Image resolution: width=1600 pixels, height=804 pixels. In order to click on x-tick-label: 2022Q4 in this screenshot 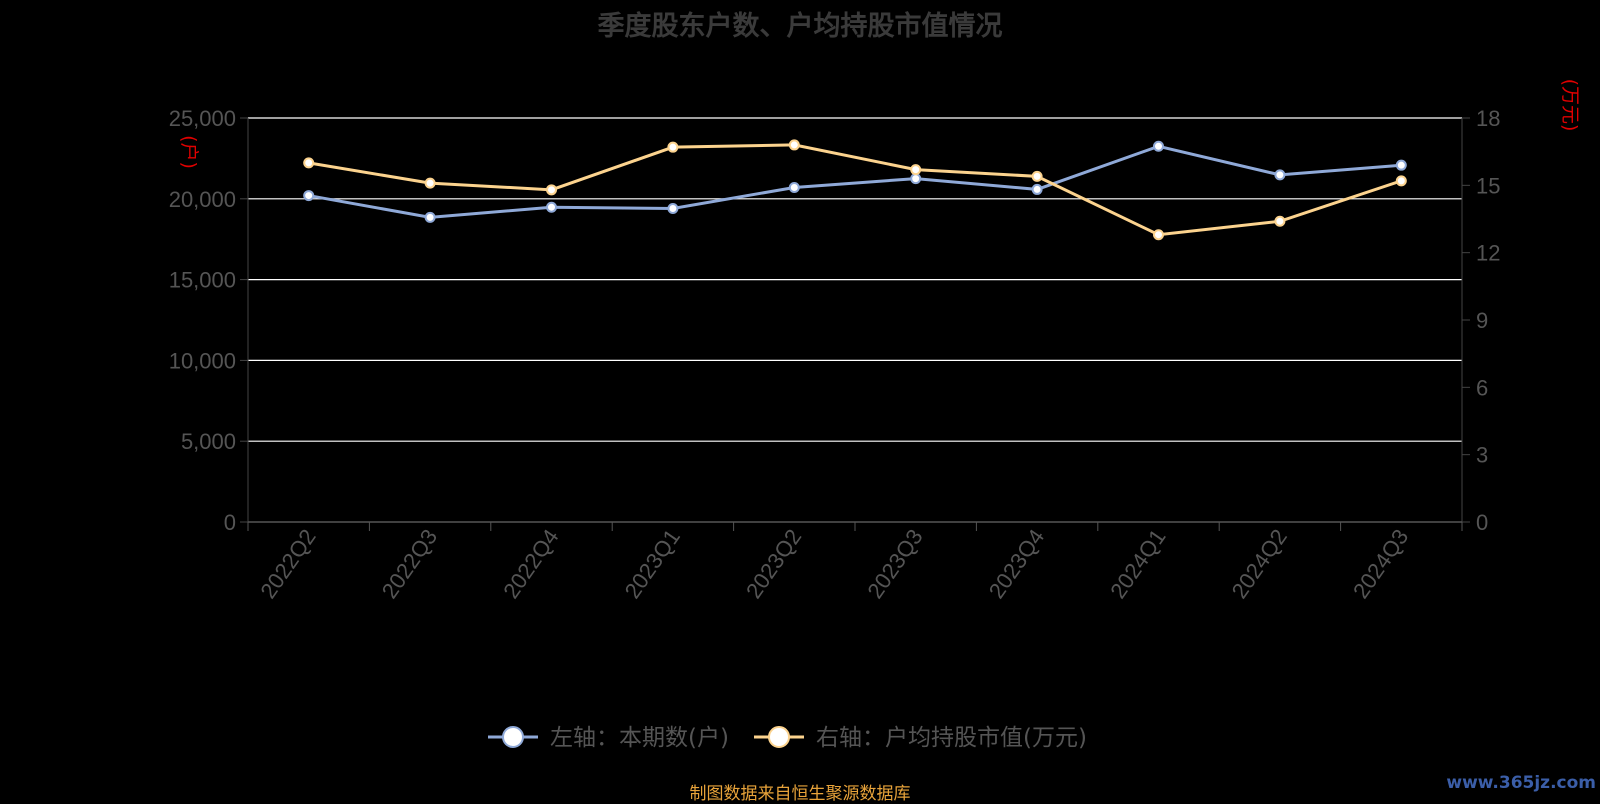, I will do `click(530, 564)`.